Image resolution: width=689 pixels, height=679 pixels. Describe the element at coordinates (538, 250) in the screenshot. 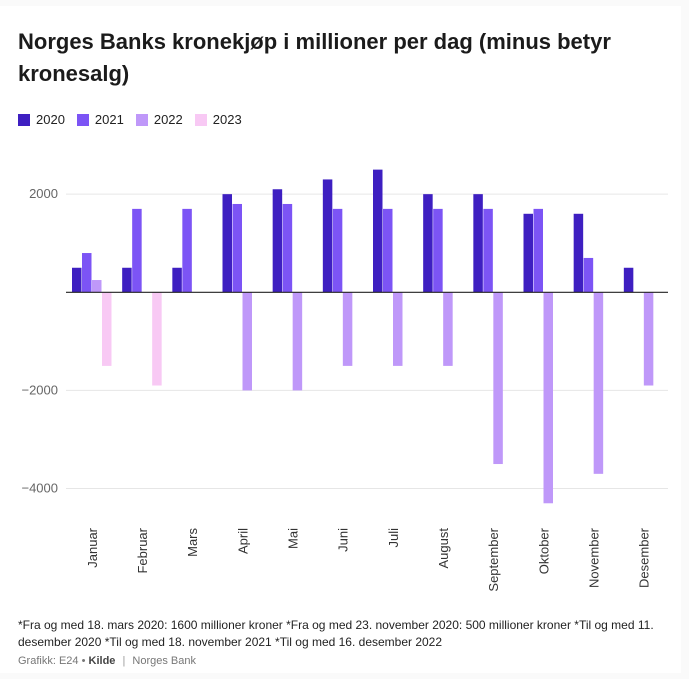

I see `bar-2021-oktober` at that location.